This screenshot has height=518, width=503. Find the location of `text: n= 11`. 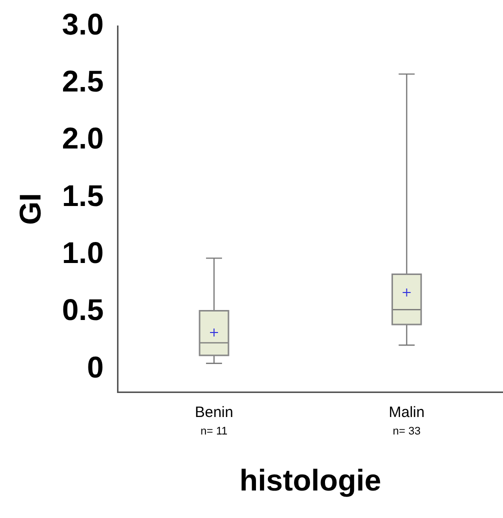

text: n= 11 is located at coordinates (214, 432).